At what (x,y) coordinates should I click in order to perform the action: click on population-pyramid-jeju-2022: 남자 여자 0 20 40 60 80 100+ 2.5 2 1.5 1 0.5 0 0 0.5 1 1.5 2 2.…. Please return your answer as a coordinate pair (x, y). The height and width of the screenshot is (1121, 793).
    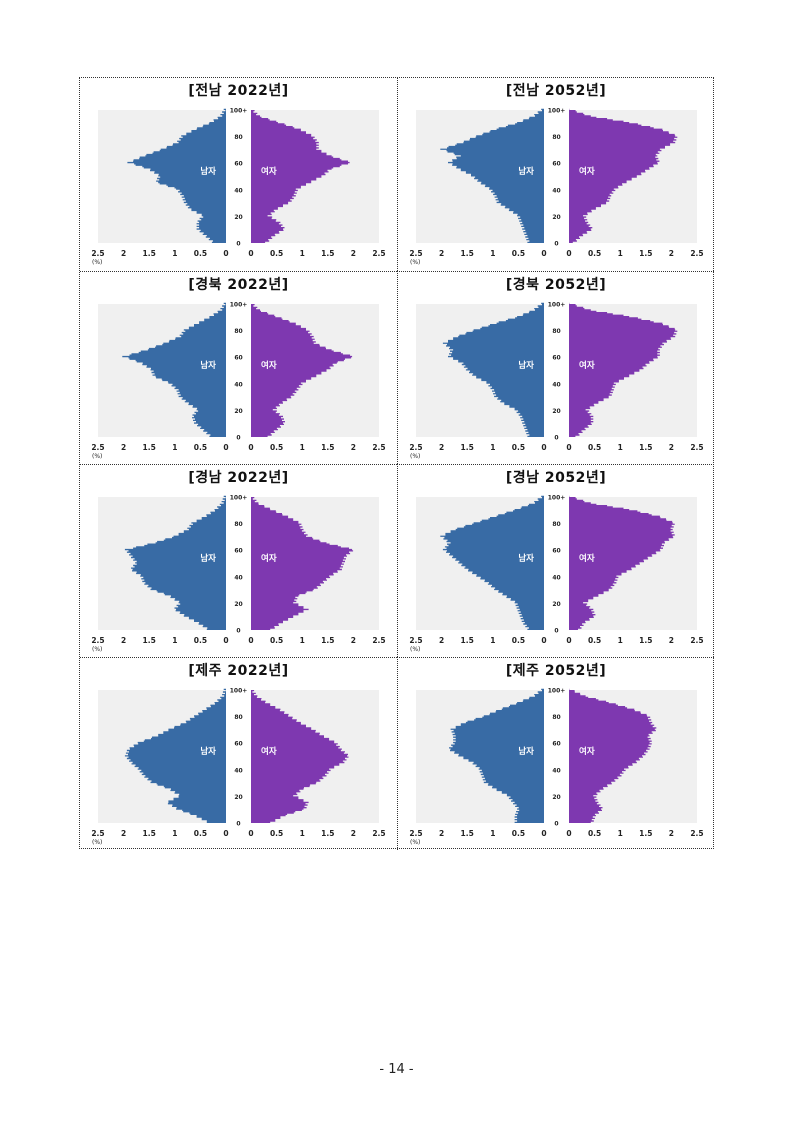
    Looking at the image, I should click on (238, 767).